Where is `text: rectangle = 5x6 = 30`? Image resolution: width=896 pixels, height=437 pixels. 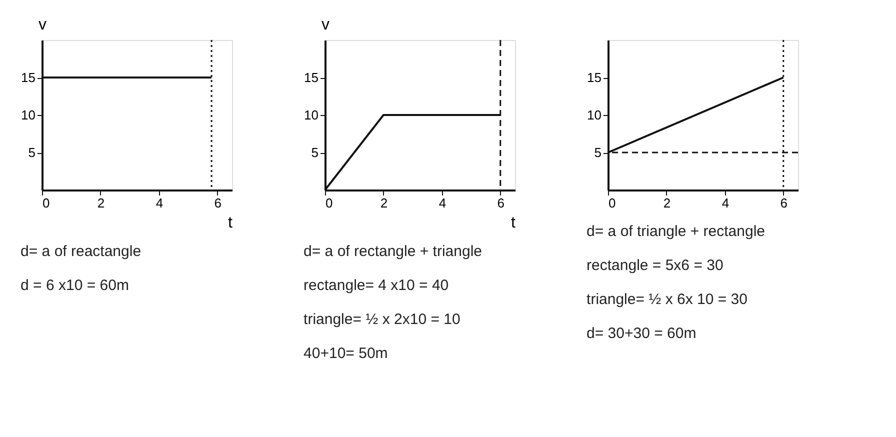 text: rectangle = 5x6 = 30 is located at coordinates (655, 265).